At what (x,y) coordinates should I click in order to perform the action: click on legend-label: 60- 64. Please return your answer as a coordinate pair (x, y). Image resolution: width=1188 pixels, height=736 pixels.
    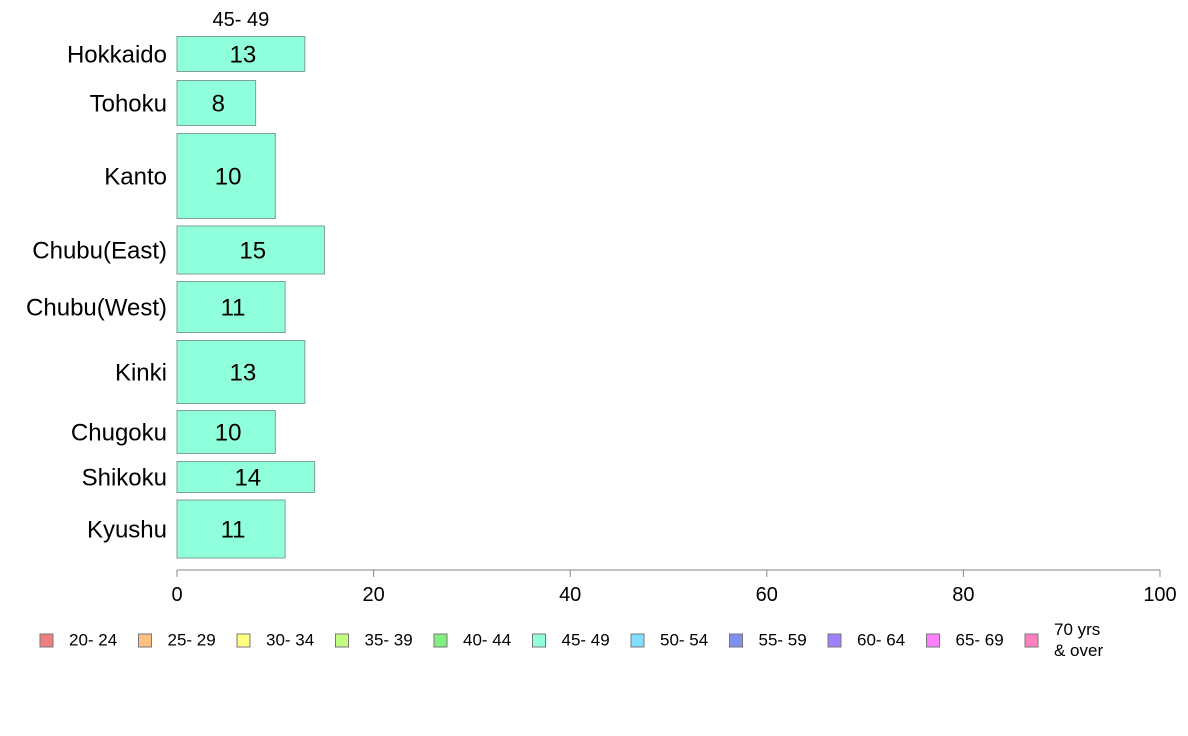
    Looking at the image, I should click on (881, 639).